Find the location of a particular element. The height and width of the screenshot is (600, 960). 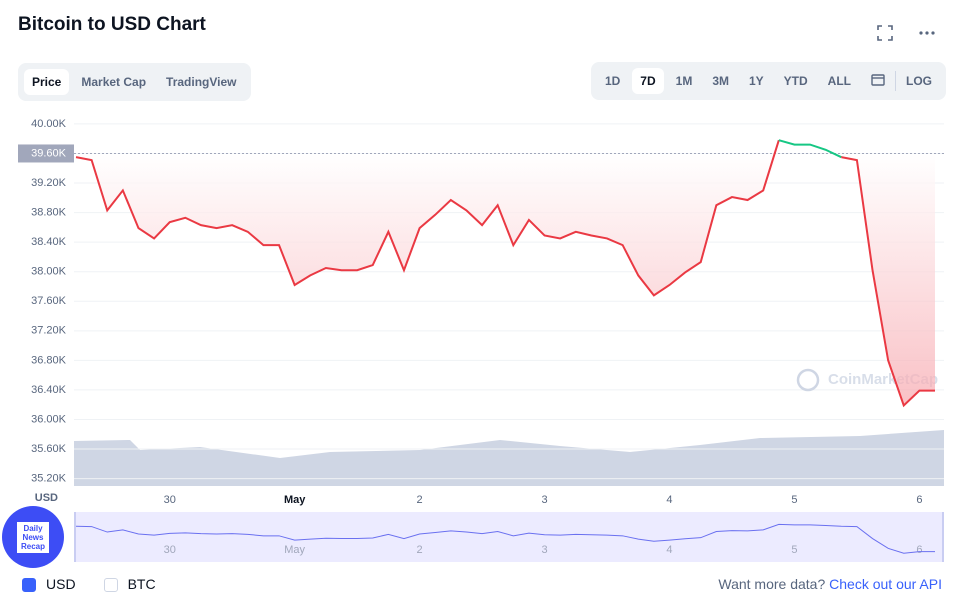

y-tick-label: 36.80K is located at coordinates (49, 360).